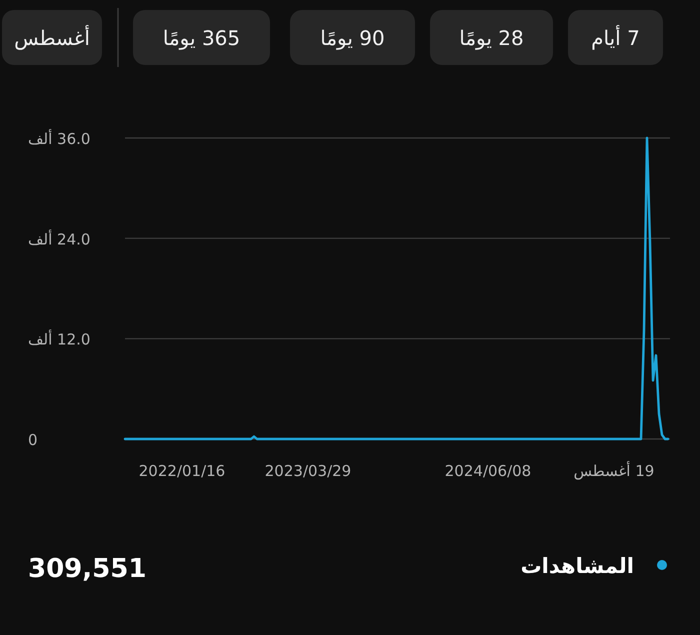  I want to click on x-tick-label: 2022/01/16, so click(182, 471).